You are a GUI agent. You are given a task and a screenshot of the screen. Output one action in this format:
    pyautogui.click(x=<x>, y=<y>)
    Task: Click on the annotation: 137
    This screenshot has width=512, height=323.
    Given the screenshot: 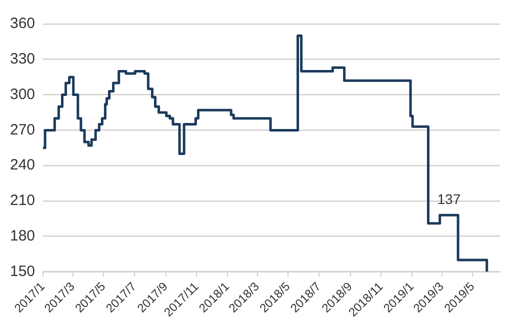 What is the action you would take?
    pyautogui.click(x=449, y=199)
    